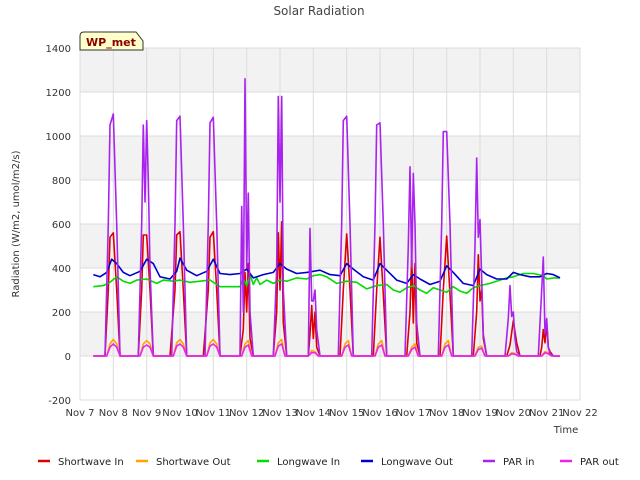 This screenshot has height=480, width=640. Describe the element at coordinates (58, 49) in the screenshot. I see `y-tick-label: 1400` at that location.